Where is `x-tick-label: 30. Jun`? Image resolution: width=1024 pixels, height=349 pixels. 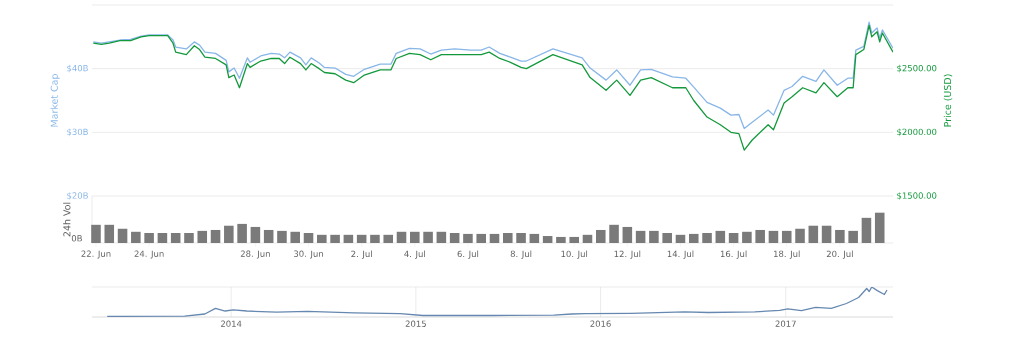 x-tick-label: 30. Jun is located at coordinates (308, 254).